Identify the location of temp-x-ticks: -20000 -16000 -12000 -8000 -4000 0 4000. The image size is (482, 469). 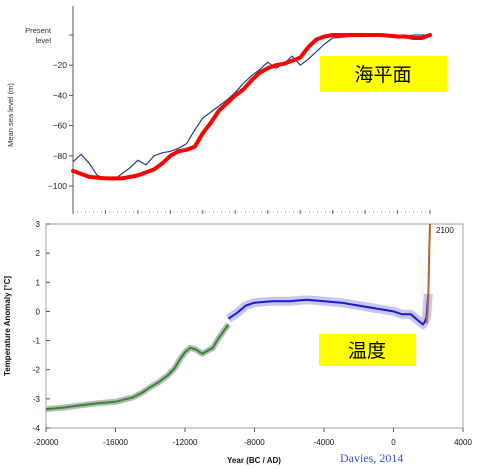
(253, 437).